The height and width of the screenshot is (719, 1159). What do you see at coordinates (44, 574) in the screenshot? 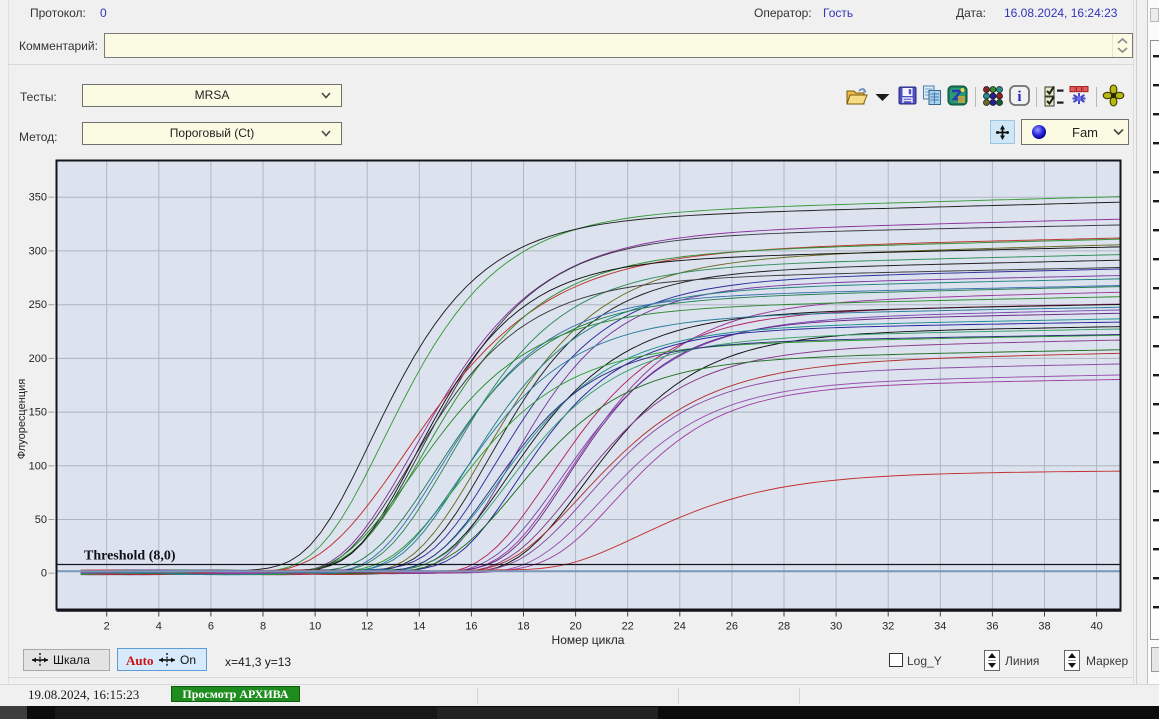
I see `svg-text: 0` at bounding box center [44, 574].